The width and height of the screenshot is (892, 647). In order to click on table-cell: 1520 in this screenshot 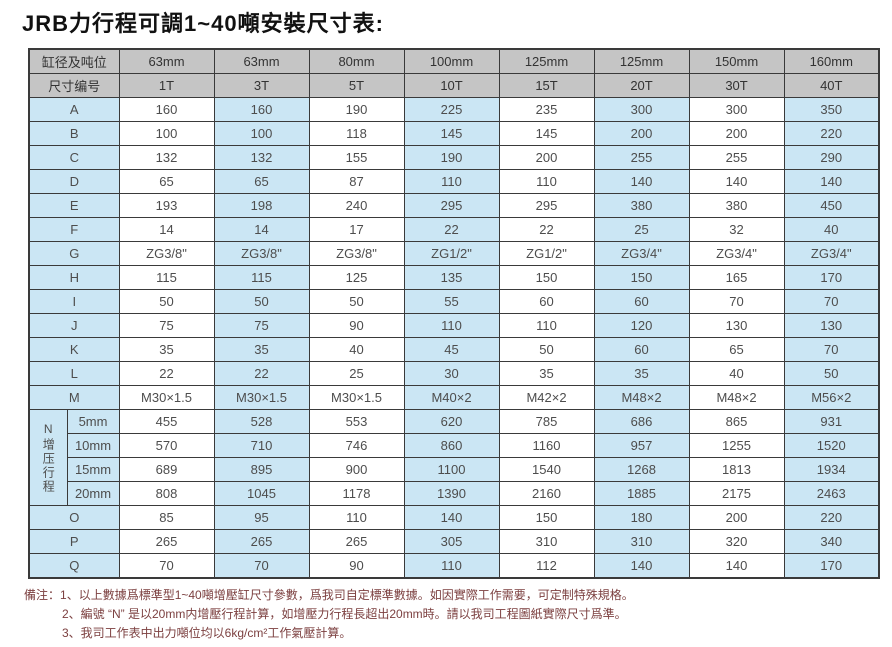, I will do `click(831, 445)`.